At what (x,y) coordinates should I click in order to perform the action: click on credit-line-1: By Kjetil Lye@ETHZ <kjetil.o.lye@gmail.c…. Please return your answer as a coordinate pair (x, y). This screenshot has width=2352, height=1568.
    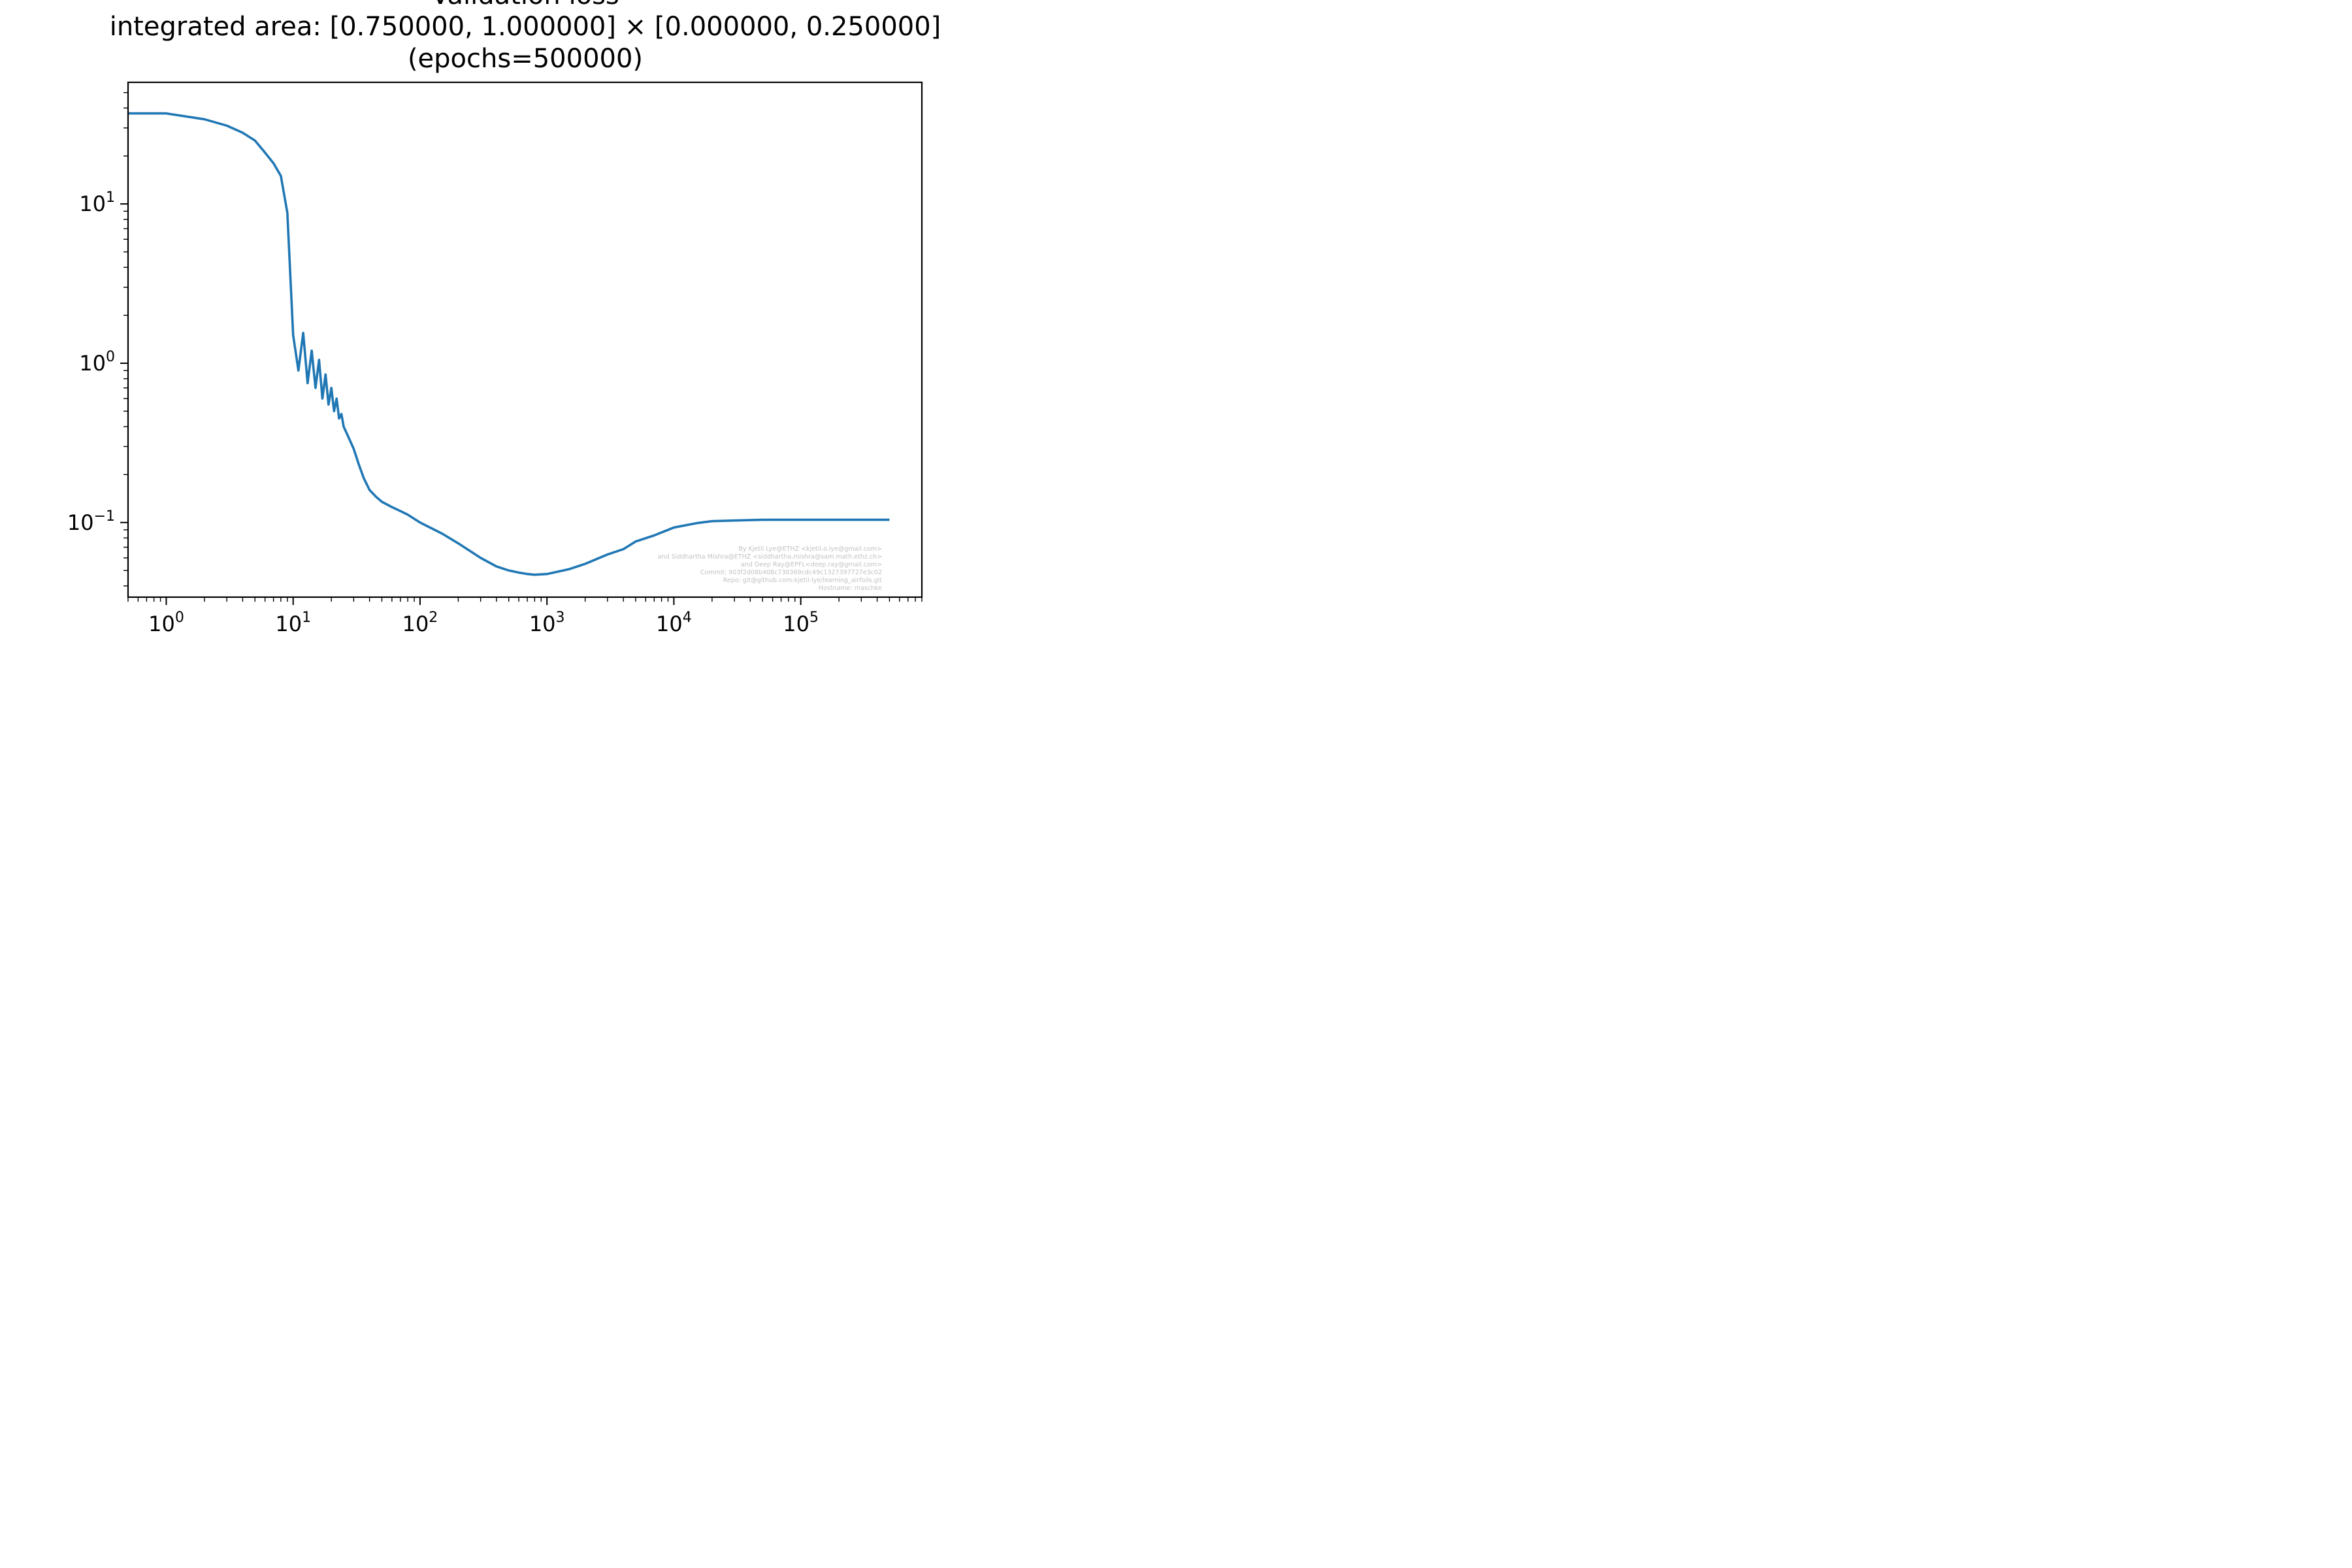
    Looking at the image, I should click on (810, 549).